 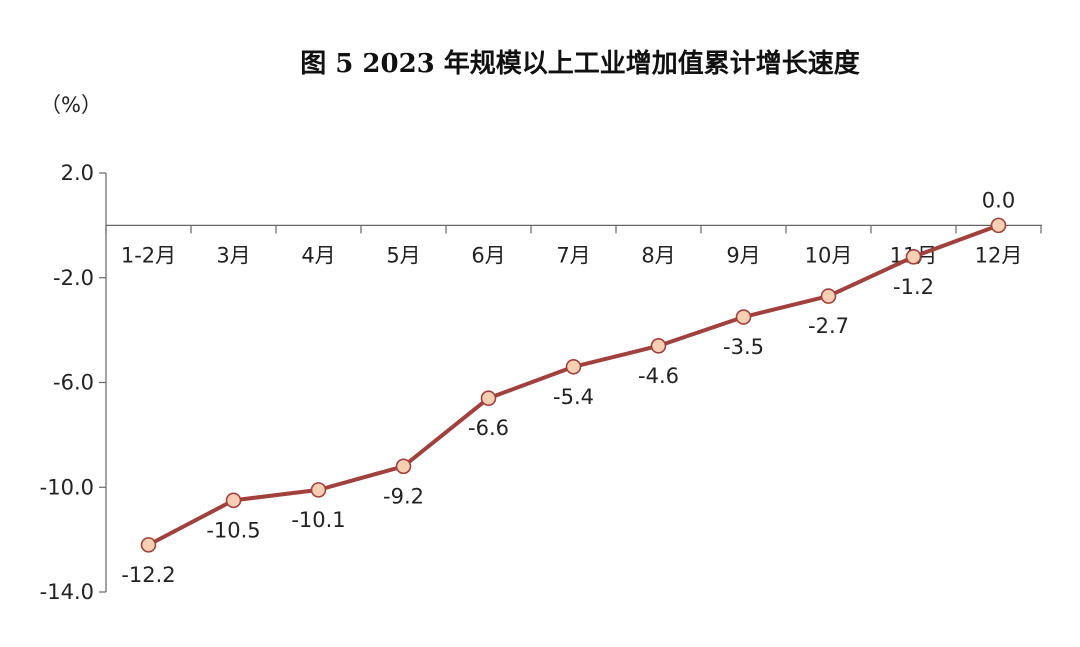 I want to click on y-axis-unit: （%）, so click(x=71, y=105).